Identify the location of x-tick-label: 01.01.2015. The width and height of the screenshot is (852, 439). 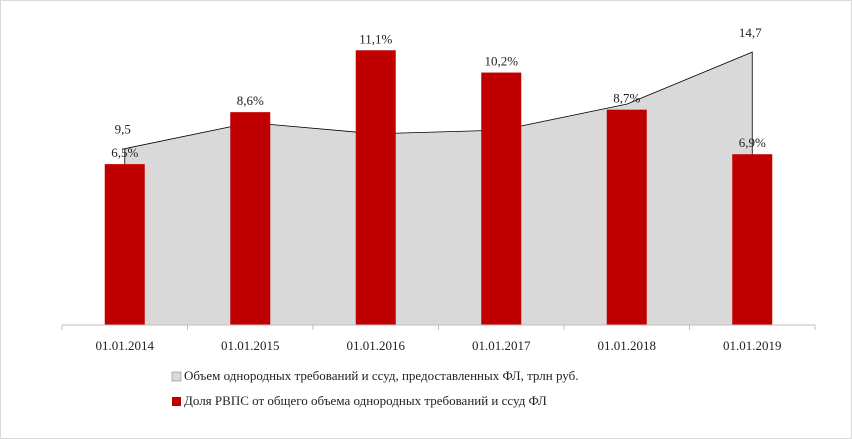
(250, 345).